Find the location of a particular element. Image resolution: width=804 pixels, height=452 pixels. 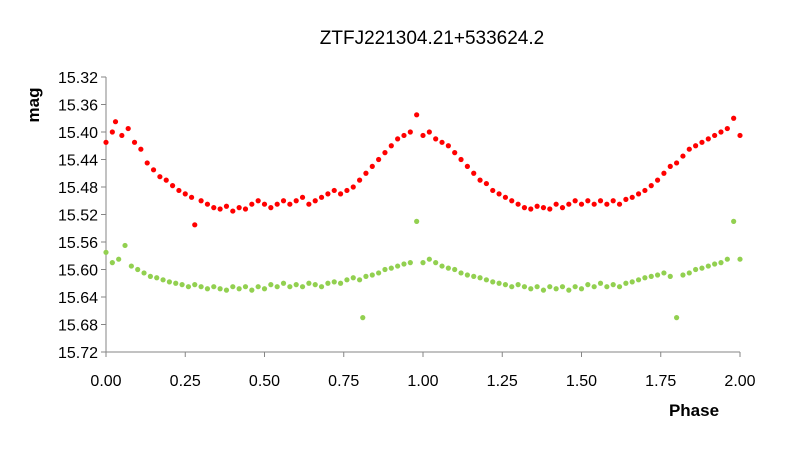

x-tick-label: 2.00 is located at coordinates (739, 381).